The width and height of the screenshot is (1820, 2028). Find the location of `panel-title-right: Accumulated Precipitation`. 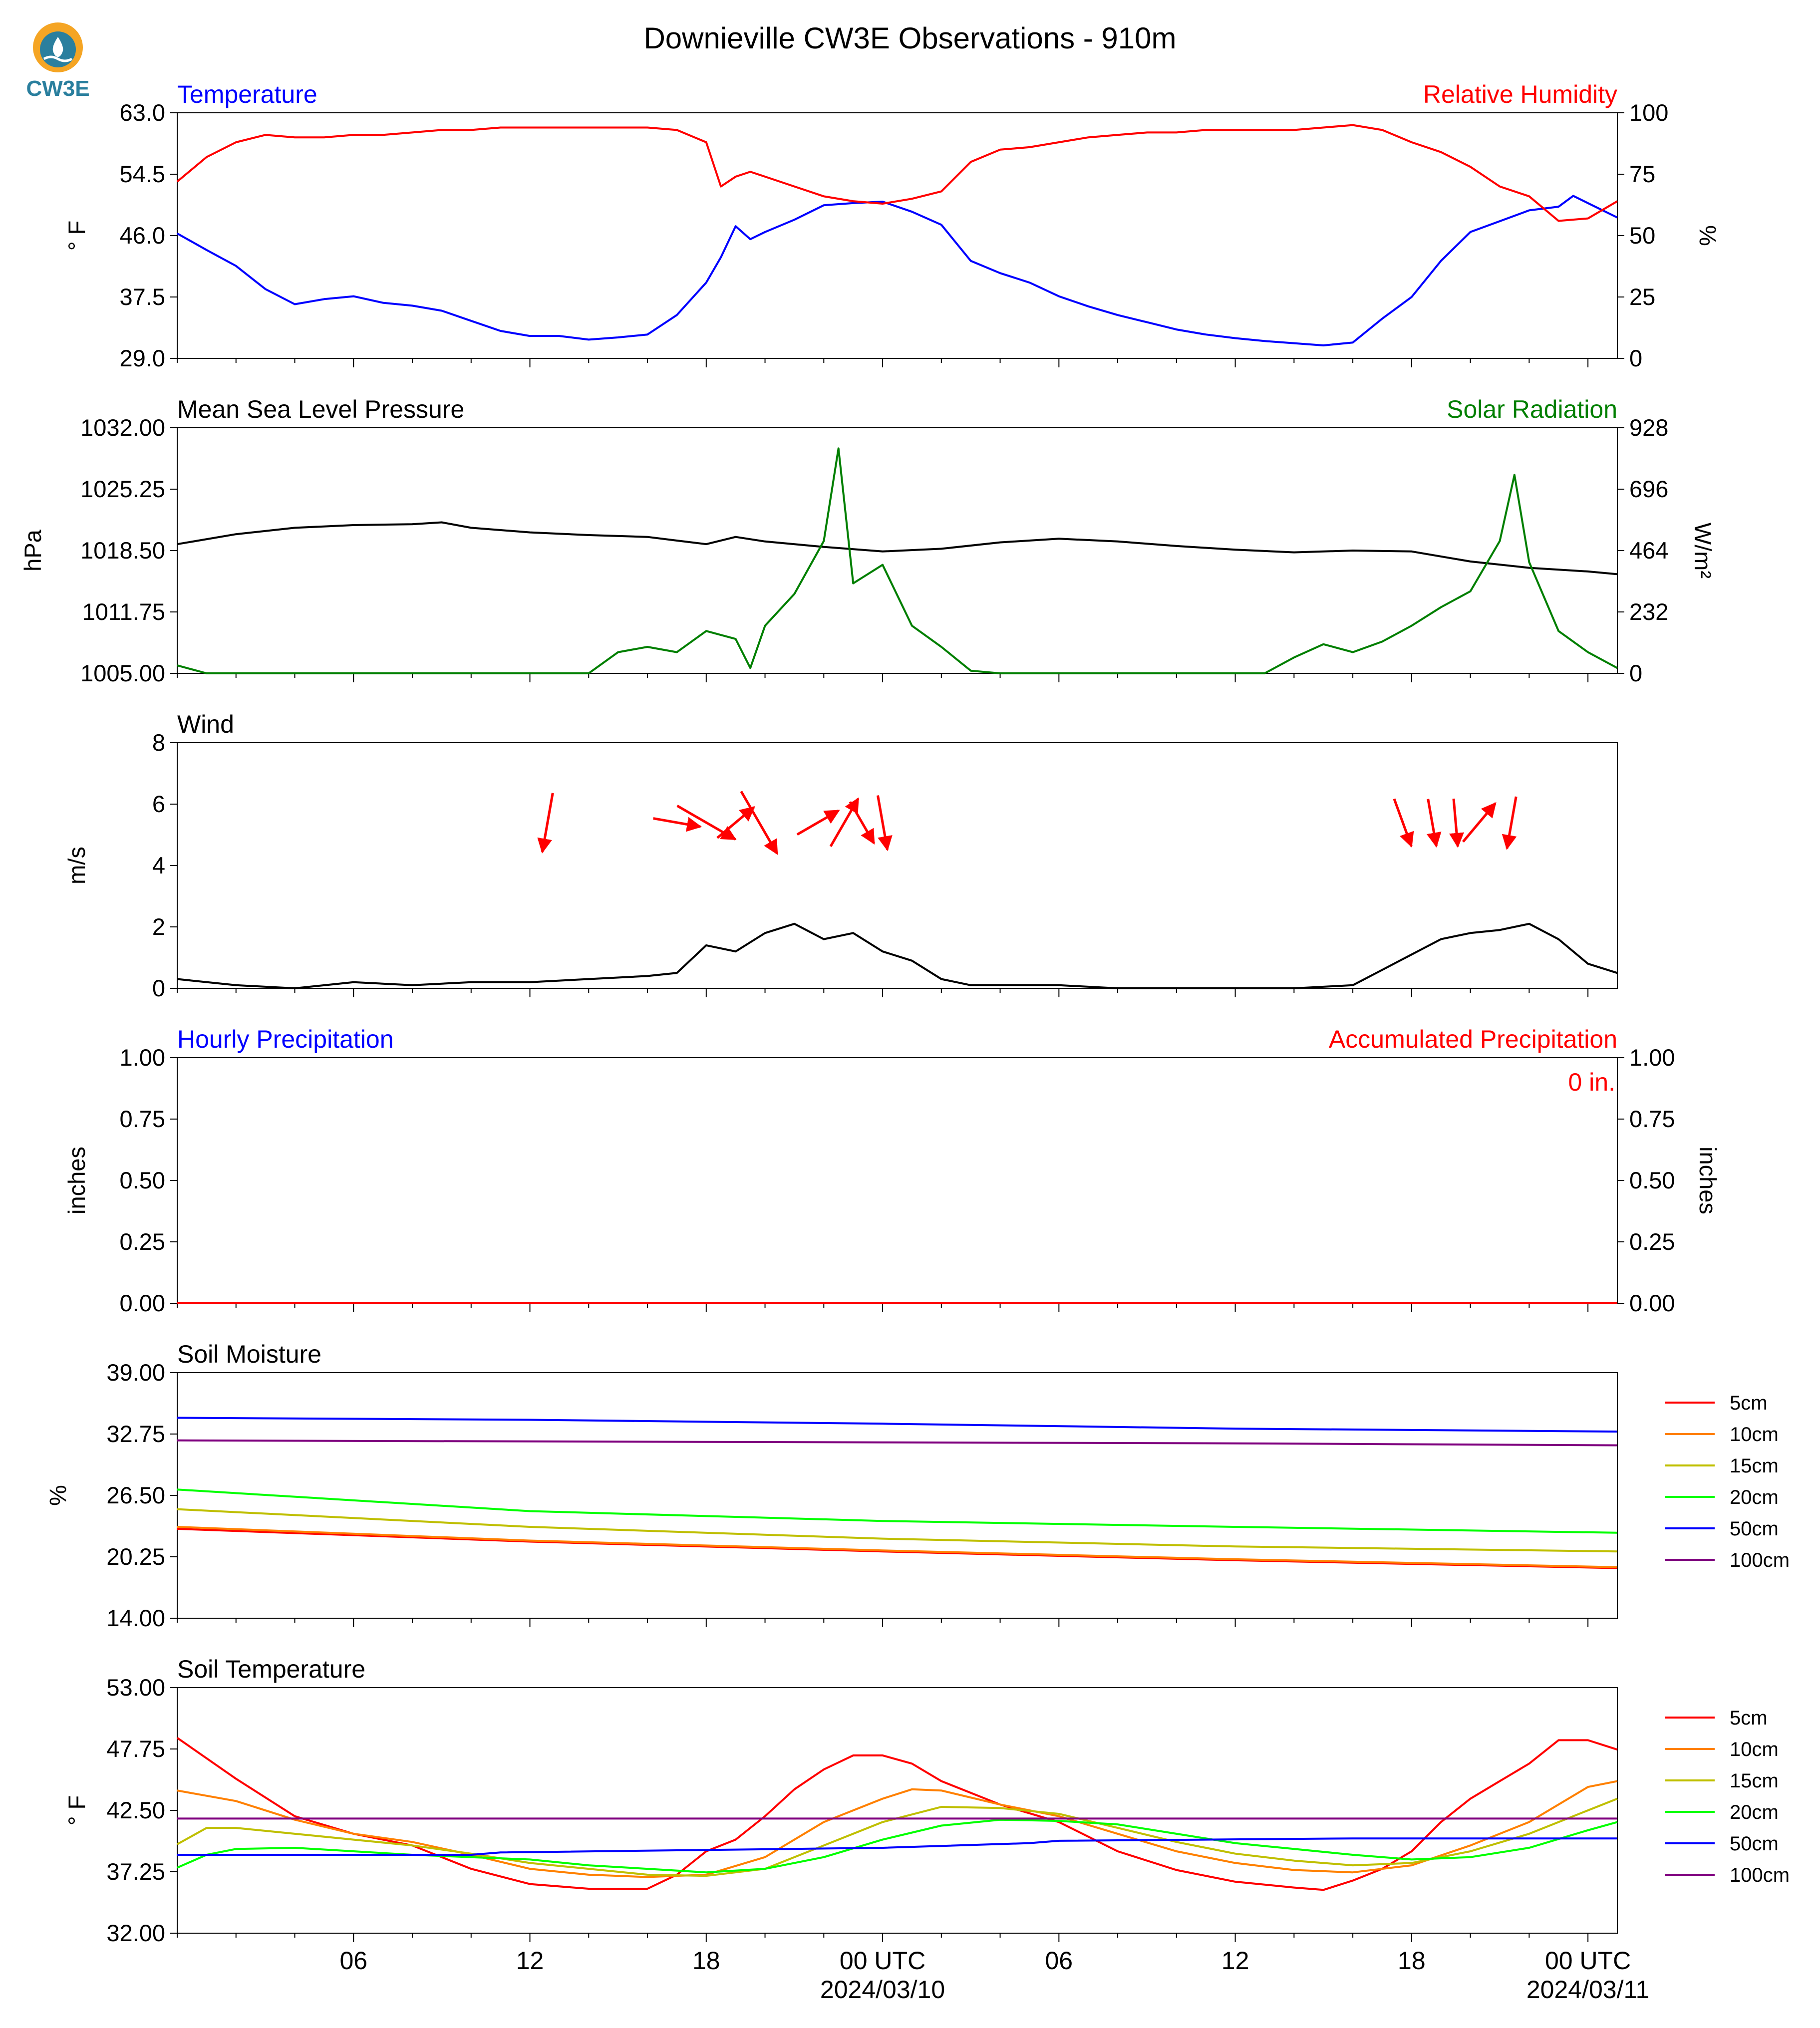

panel-title-right: Accumulated Precipitation is located at coordinates (1473, 1039).